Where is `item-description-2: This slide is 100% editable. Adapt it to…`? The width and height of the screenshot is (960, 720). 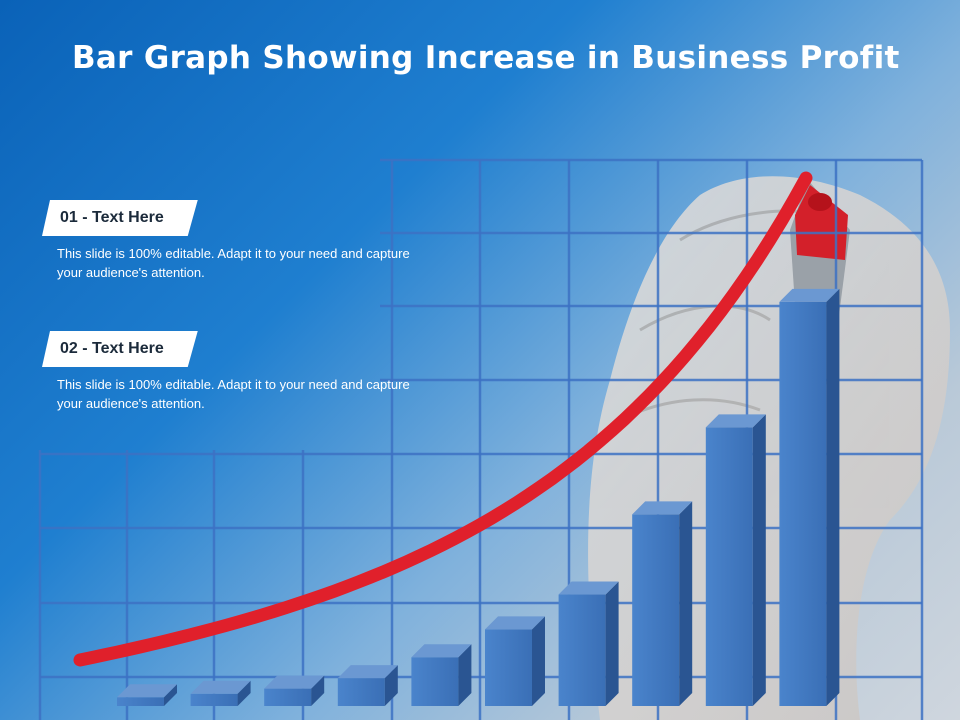 item-description-2: This slide is 100% editable. Adapt it to… is located at coordinates (233, 394).